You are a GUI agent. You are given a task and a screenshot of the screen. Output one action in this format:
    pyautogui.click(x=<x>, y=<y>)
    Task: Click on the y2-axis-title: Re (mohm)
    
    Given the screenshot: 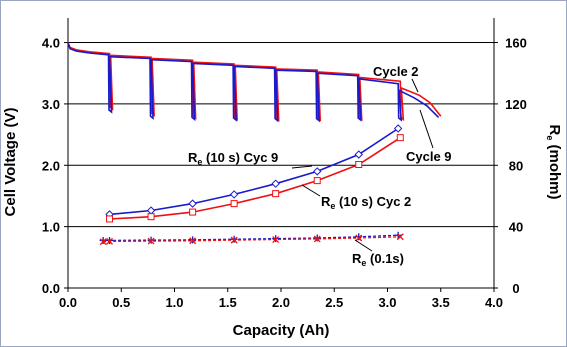 What is the action you would take?
    pyautogui.click(x=554, y=161)
    